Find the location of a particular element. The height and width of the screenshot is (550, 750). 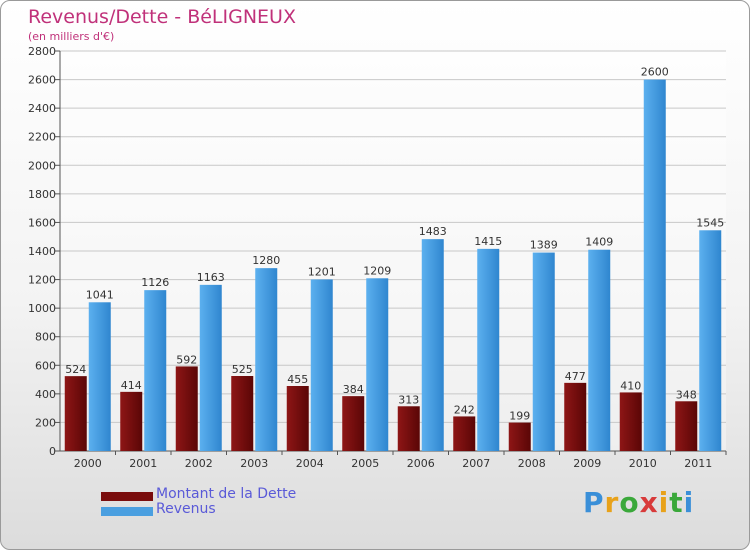

chart-title: Revenus/Dette - BéLIGNEUX is located at coordinates (162, 17).